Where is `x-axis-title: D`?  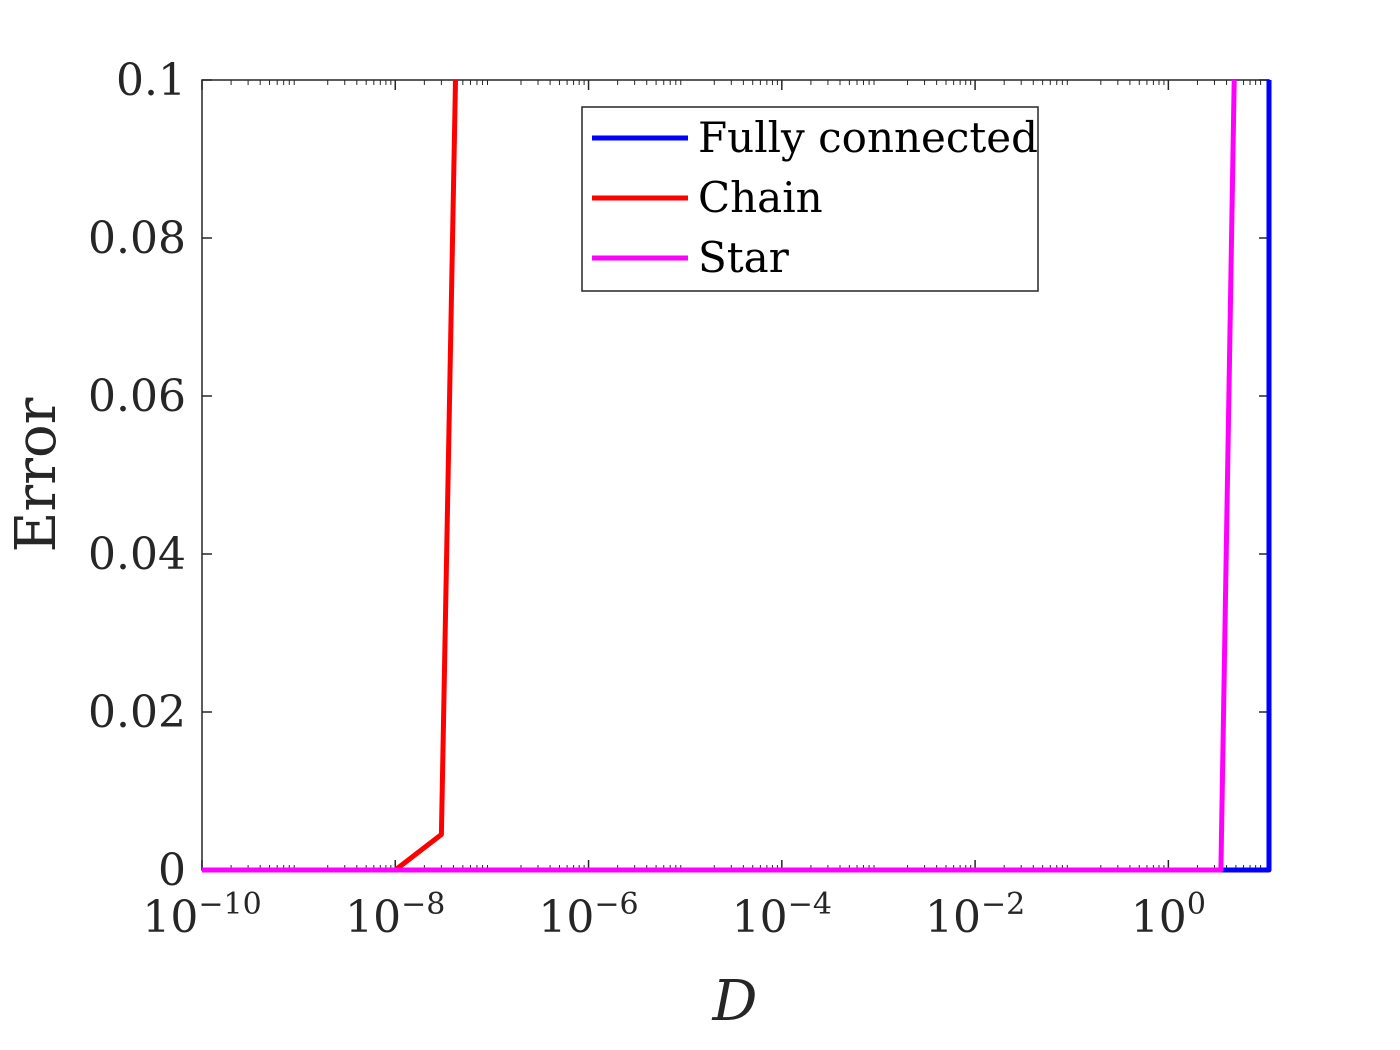
x-axis-title: D is located at coordinates (735, 1001).